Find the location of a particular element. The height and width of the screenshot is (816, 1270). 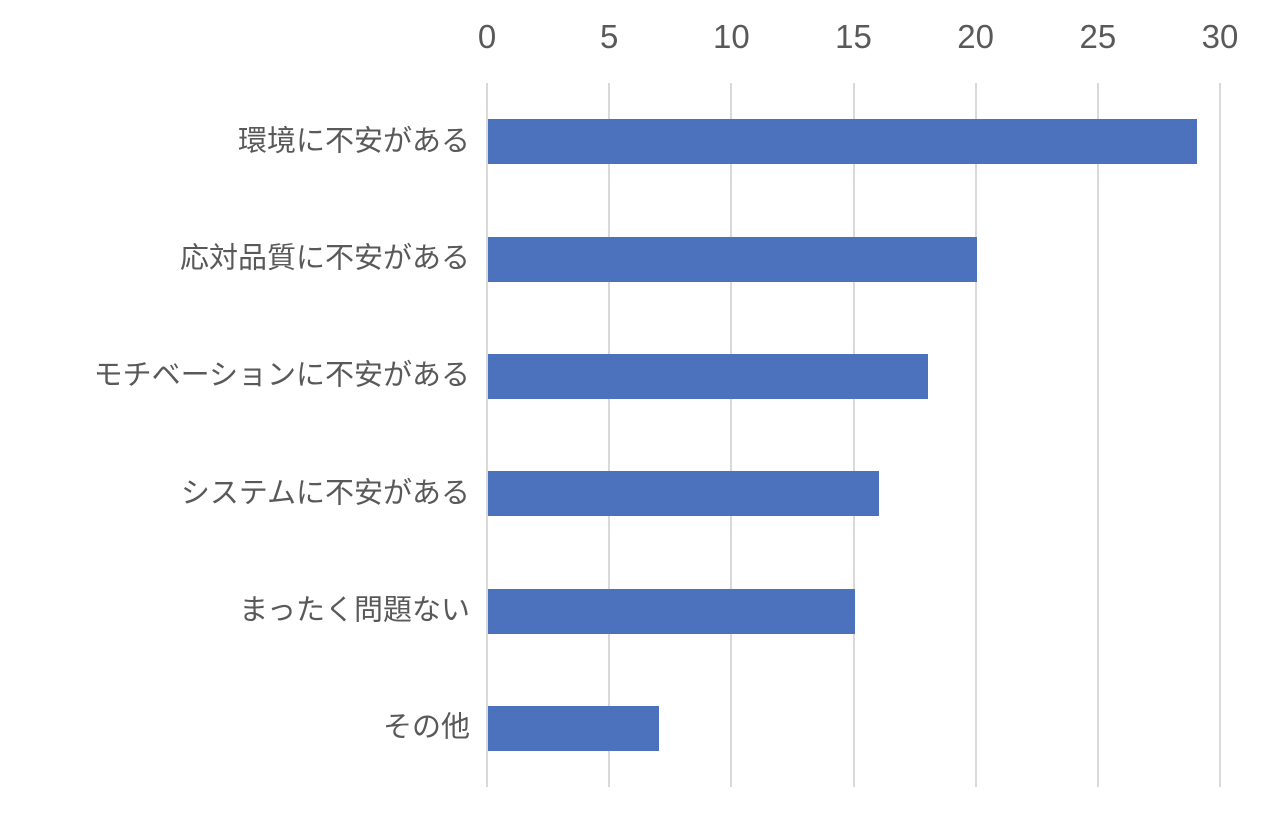

category-label: システムに不安がある is located at coordinates (325, 493).